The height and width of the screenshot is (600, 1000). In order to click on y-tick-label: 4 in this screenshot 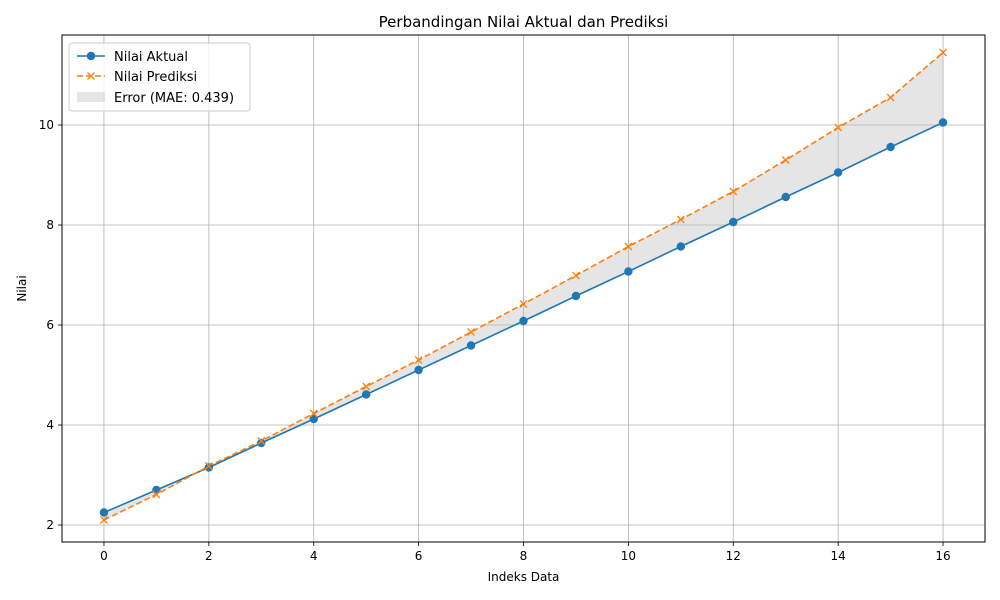, I will do `click(50, 425)`.